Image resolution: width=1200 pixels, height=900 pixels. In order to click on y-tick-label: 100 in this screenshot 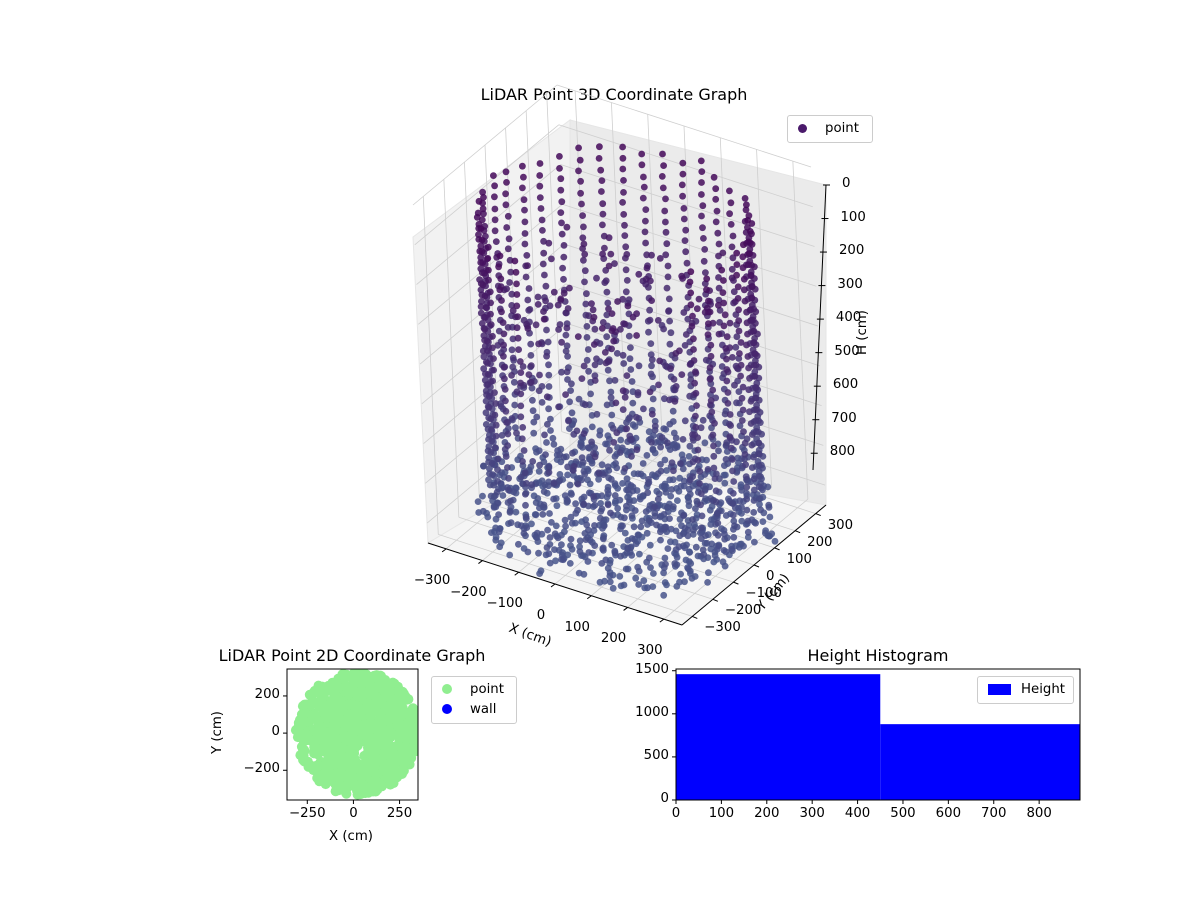, I will do `click(799, 559)`.